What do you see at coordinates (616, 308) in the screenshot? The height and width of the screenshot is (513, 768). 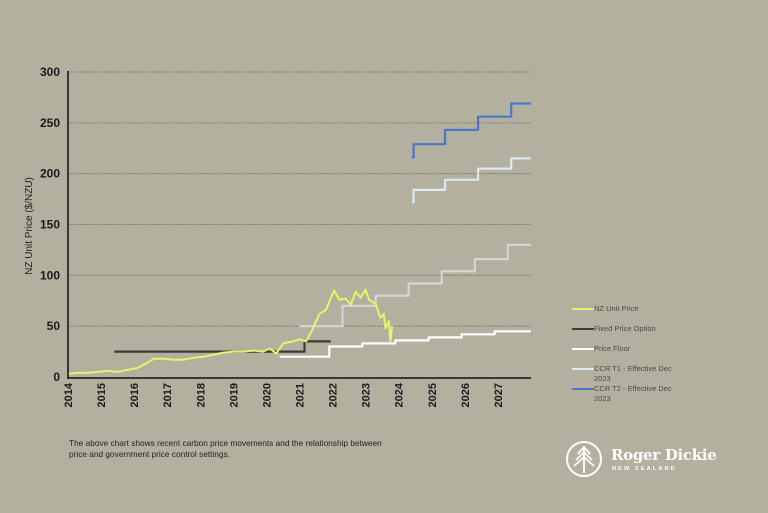 I see `legend-label: NZ Unit Price` at bounding box center [616, 308].